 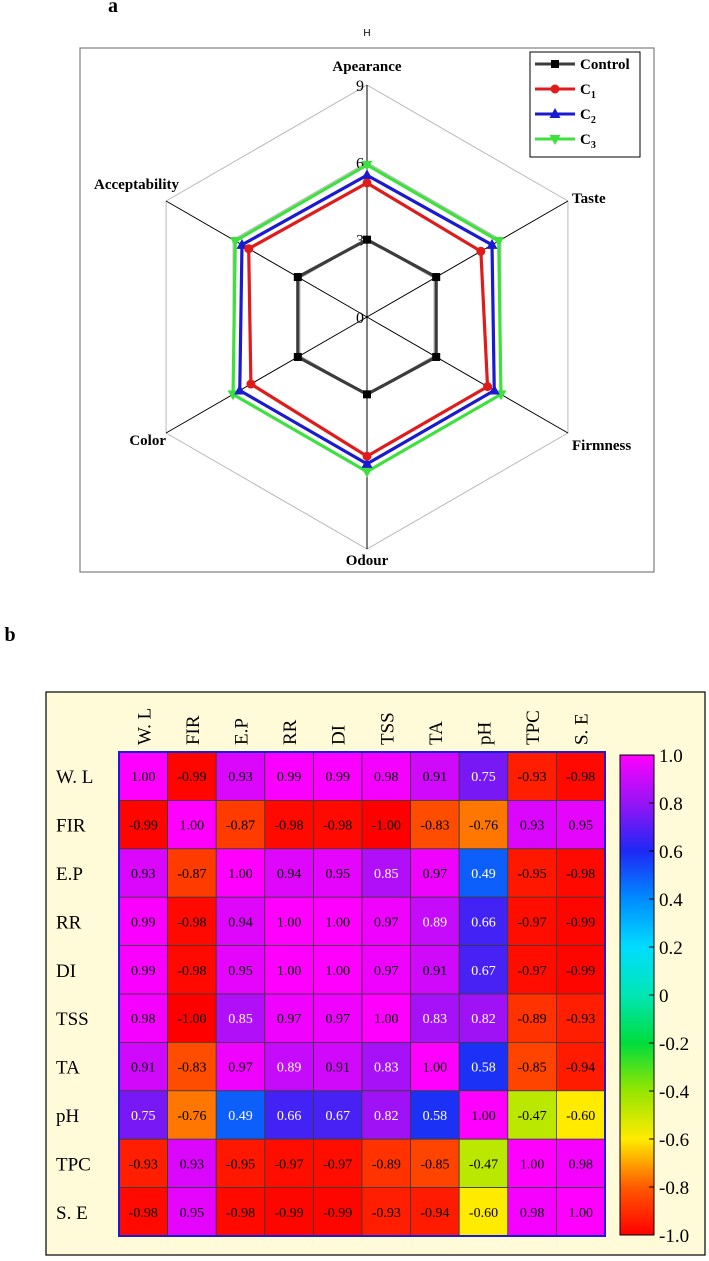 What do you see at coordinates (193, 730) in the screenshot?
I see `heatmap-col-label: FIR` at bounding box center [193, 730].